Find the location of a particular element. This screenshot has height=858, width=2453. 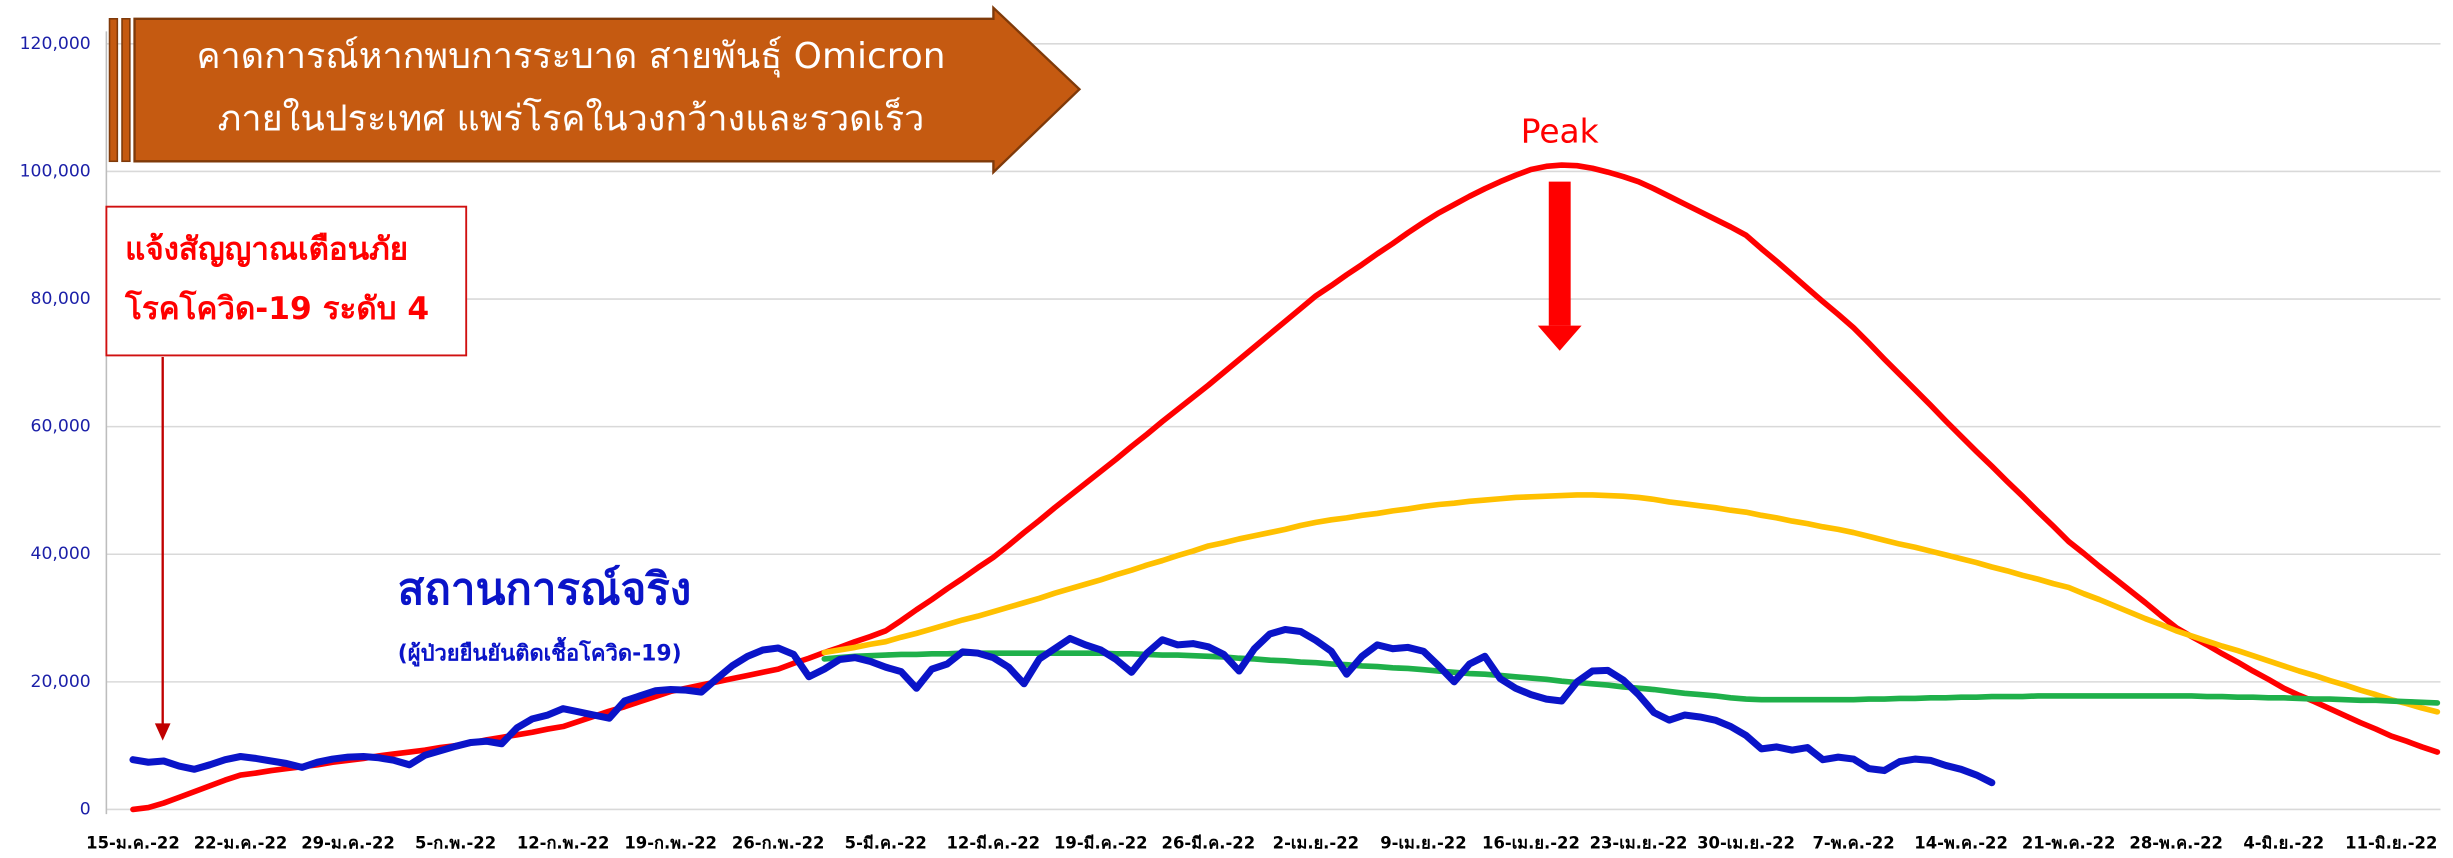

actual-note: (ผู้ป่วยยืนยันติดเชื้อโควิด-19) is located at coordinates (540, 651).